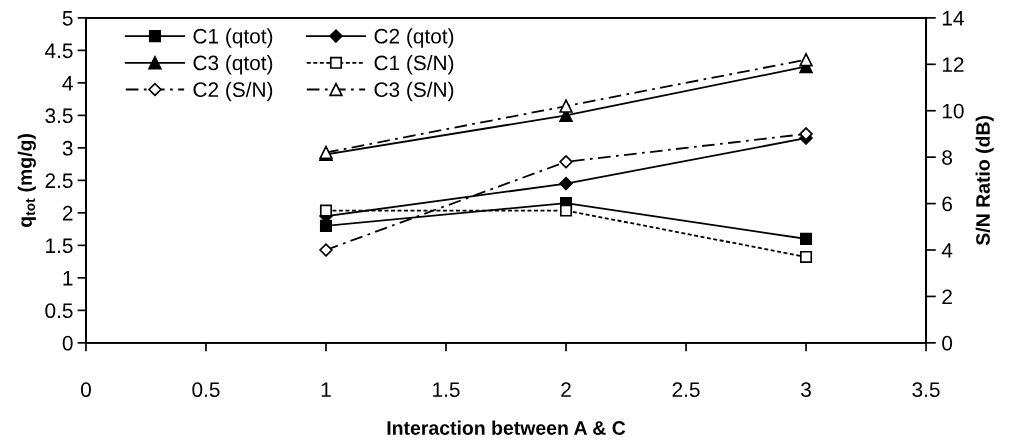 The width and height of the screenshot is (1021, 447). Describe the element at coordinates (59, 181) in the screenshot. I see `y-tick-label: 2.5` at that location.